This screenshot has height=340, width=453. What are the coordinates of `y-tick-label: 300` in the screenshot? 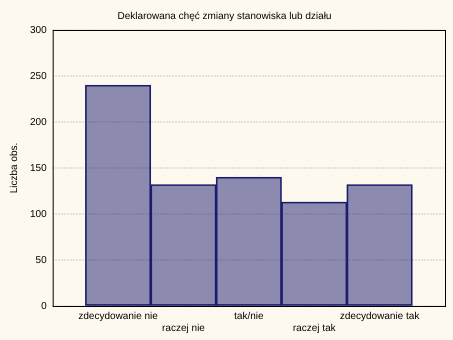 It's located at (39, 30).